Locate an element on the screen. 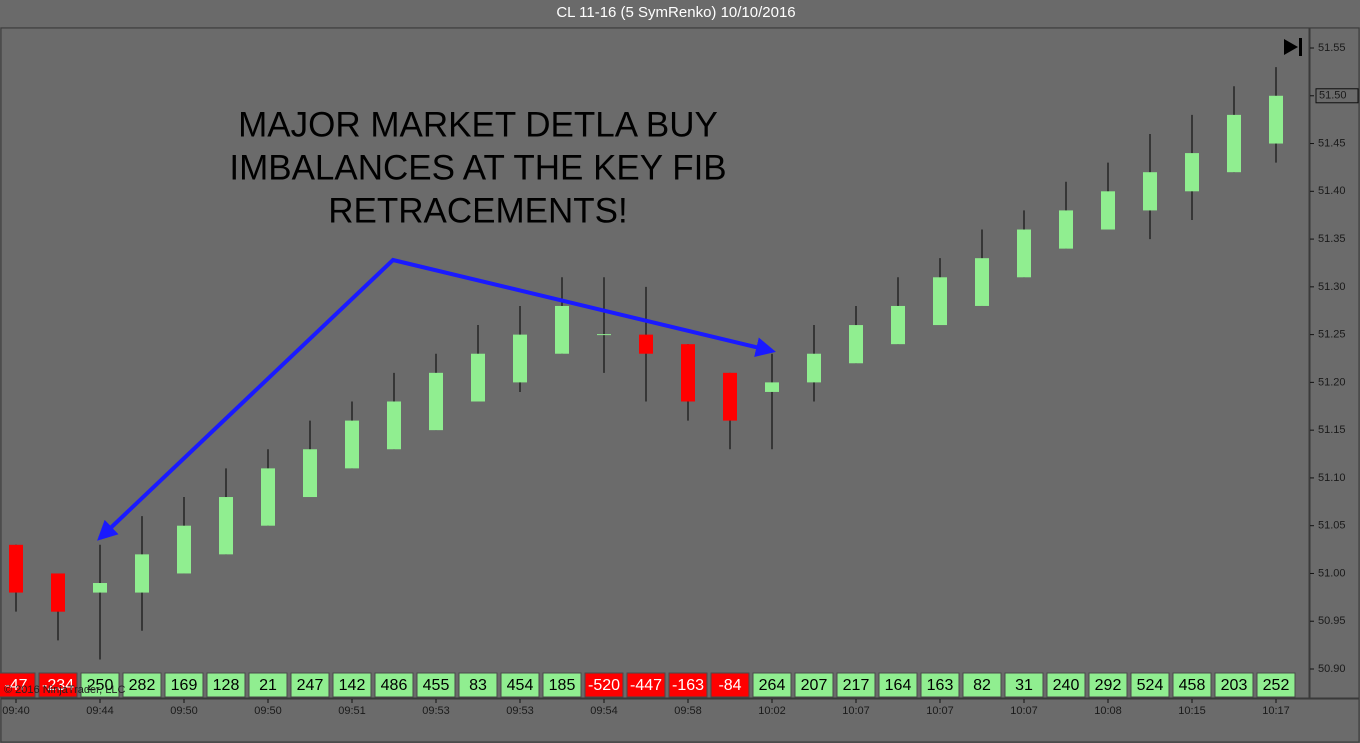  x-tick-label: 09:58 is located at coordinates (688, 711).